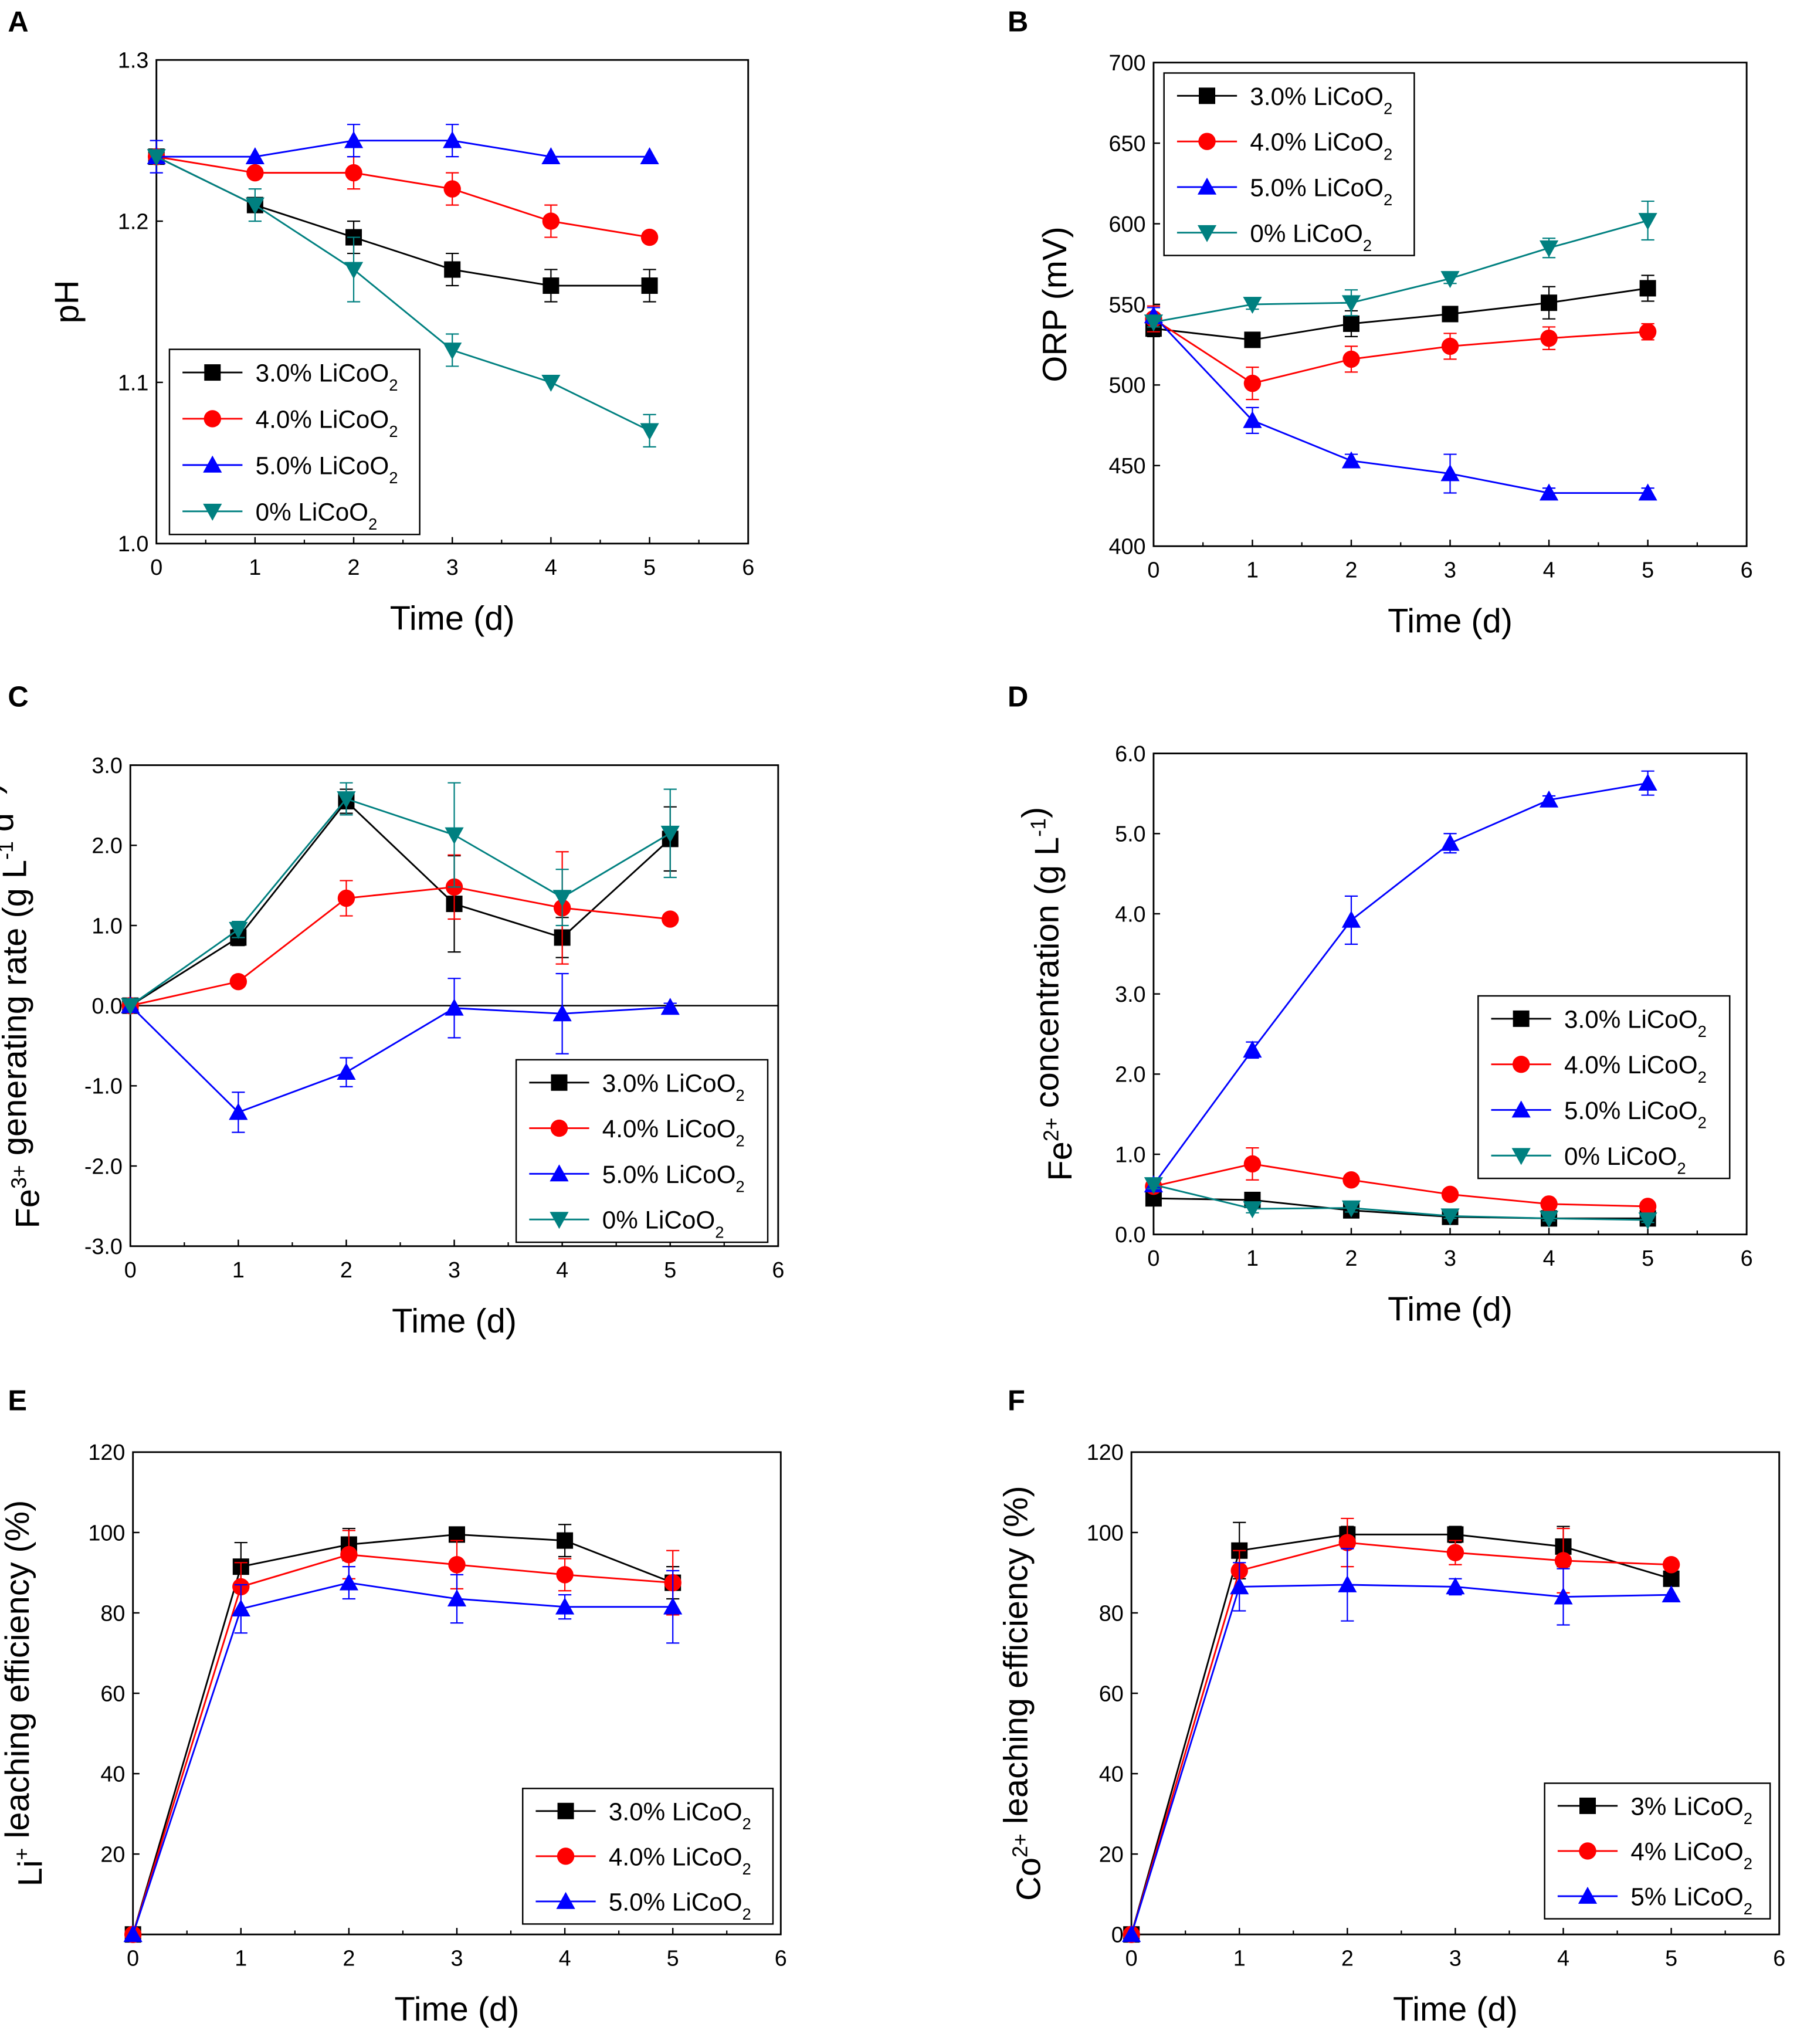 This screenshot has height=2044, width=1797. I want to click on y-tick-label: 60, so click(112, 1694).